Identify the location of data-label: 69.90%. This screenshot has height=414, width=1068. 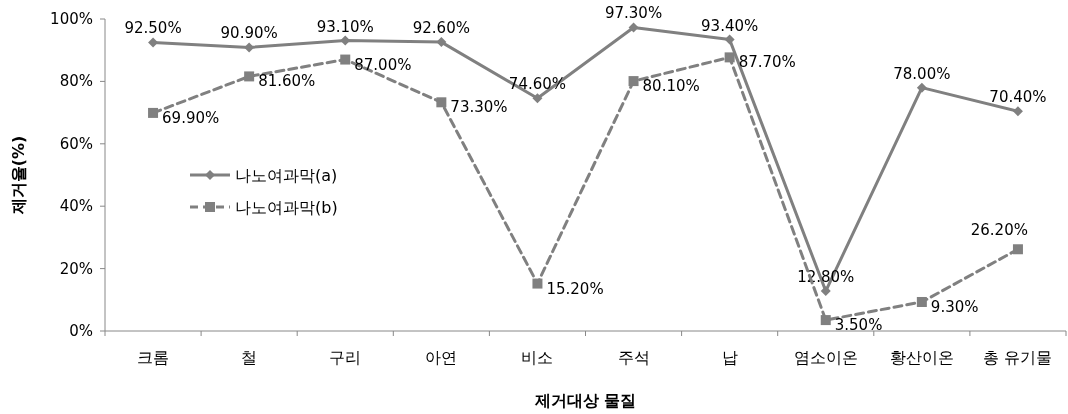
(191, 117).